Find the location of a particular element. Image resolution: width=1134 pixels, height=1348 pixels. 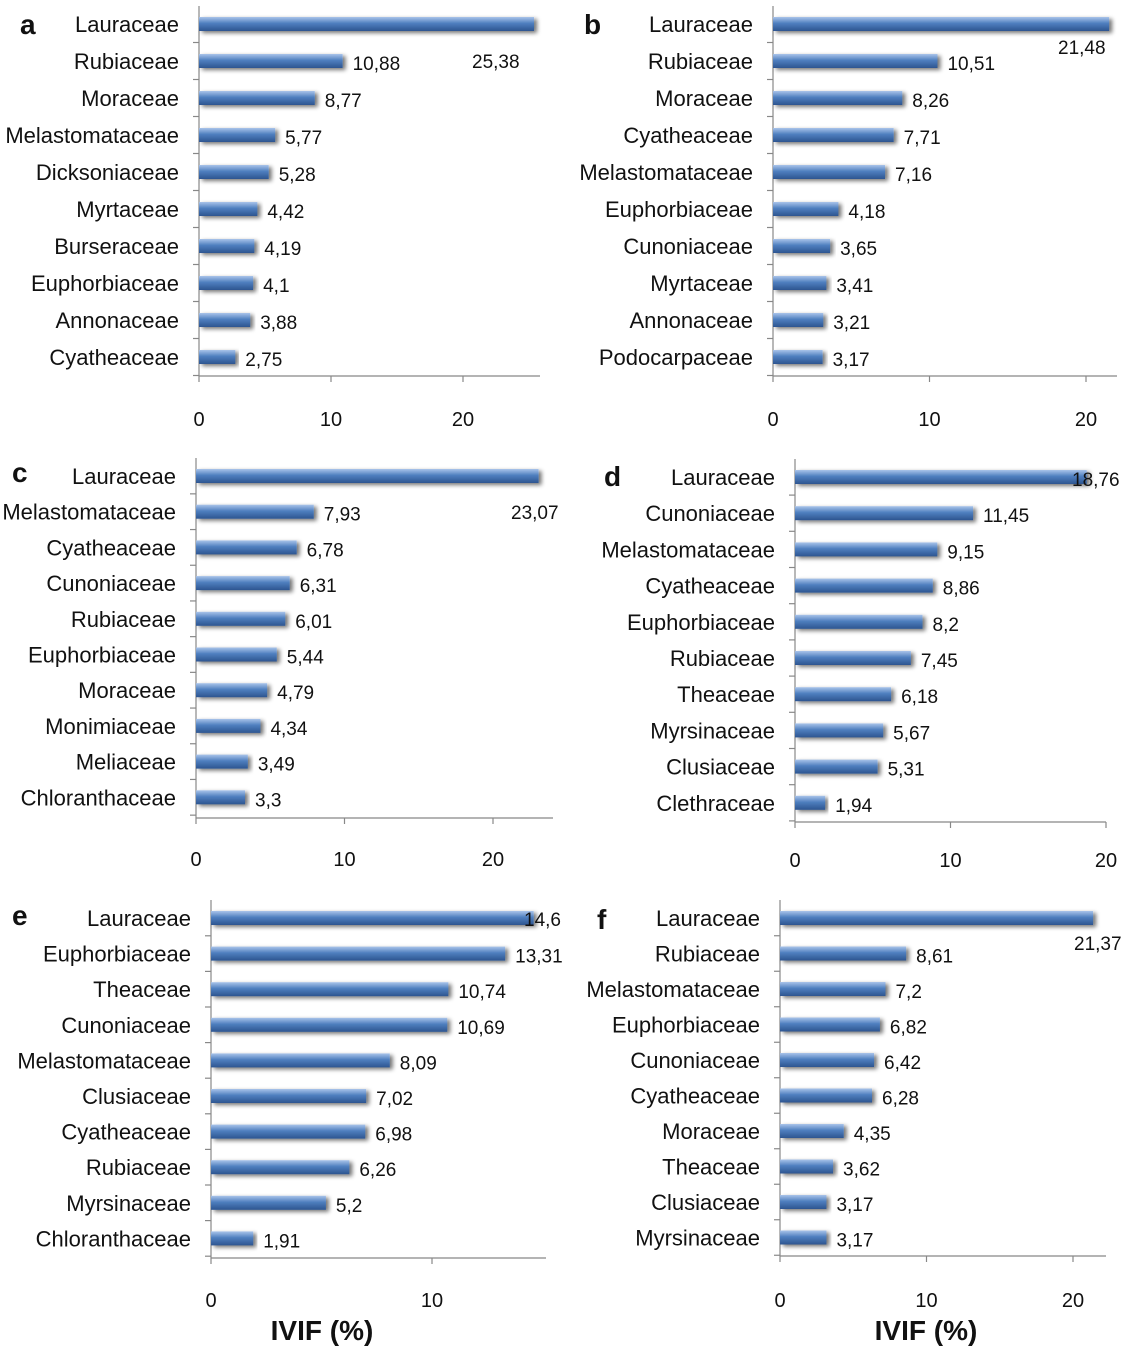

value-label: 4,34 is located at coordinates (288, 729).